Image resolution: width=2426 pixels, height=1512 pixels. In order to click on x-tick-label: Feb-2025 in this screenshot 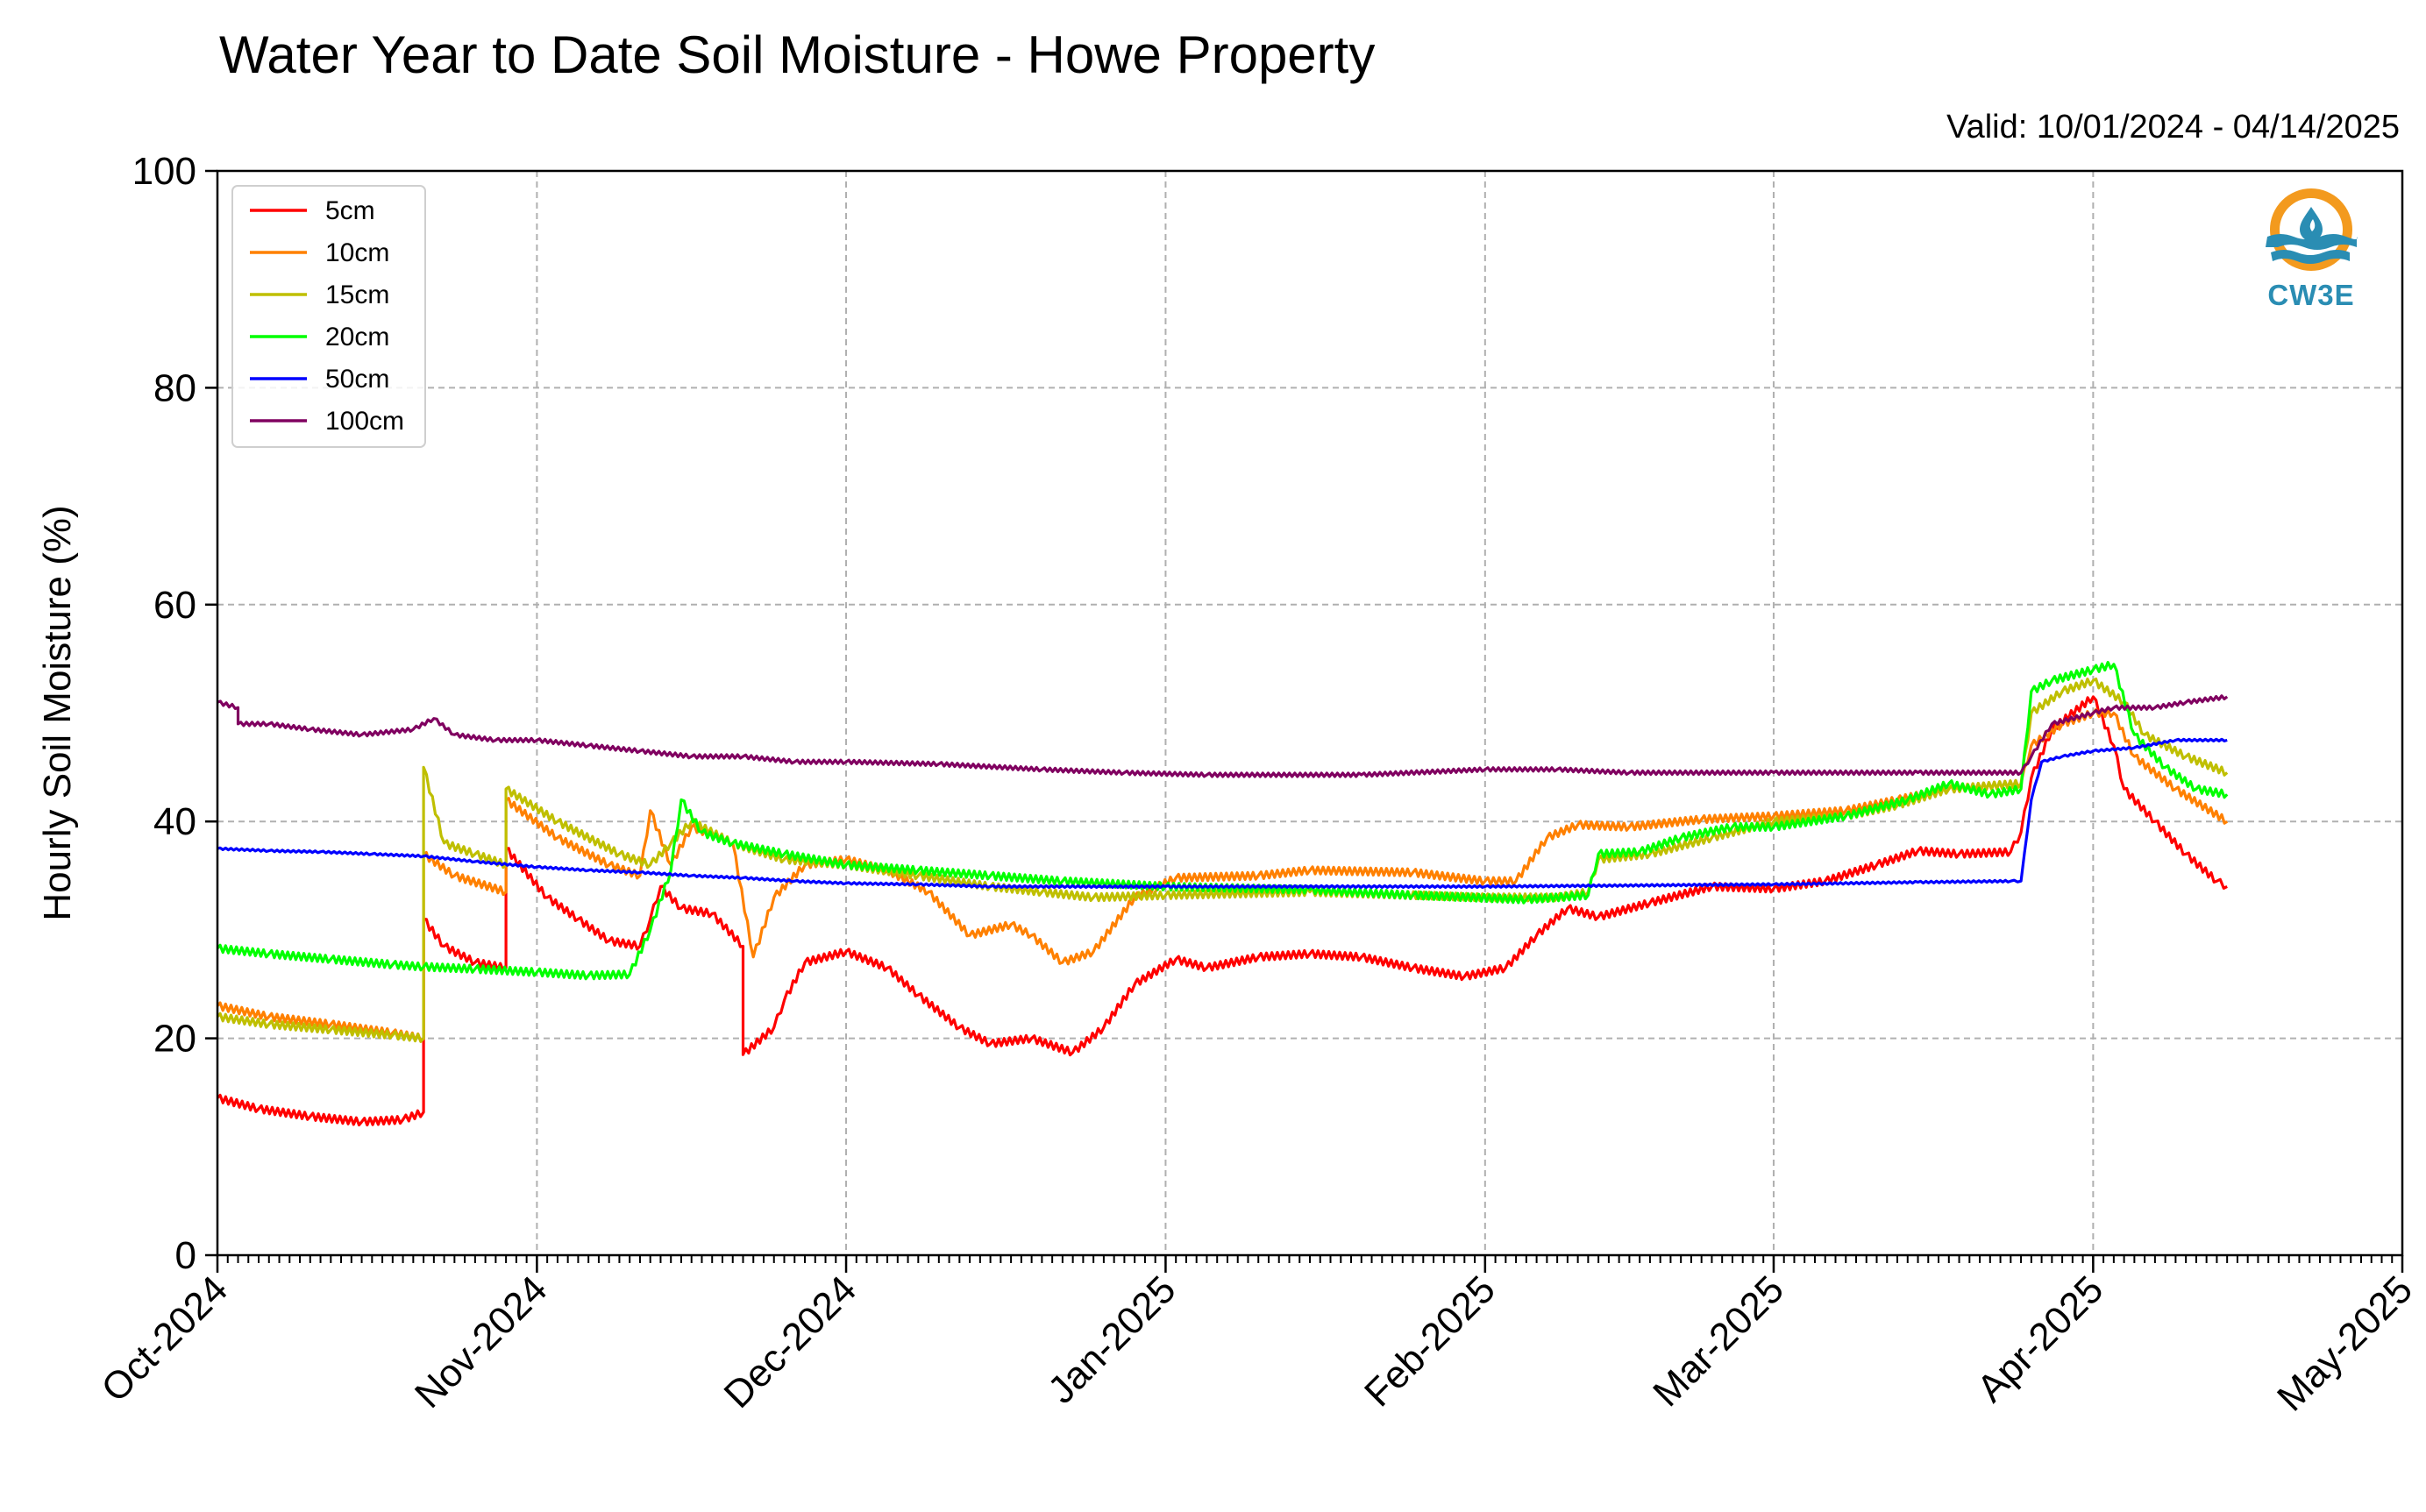, I will do `click(1430, 1341)`.